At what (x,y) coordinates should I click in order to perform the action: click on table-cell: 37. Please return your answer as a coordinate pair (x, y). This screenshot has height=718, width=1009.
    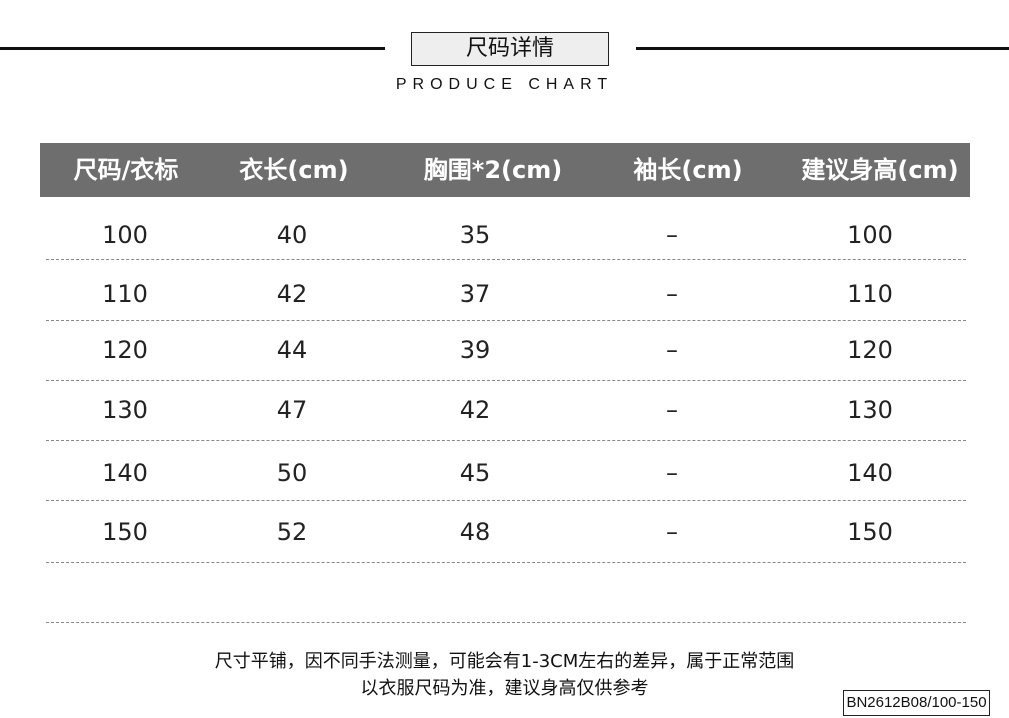
    Looking at the image, I should click on (475, 294).